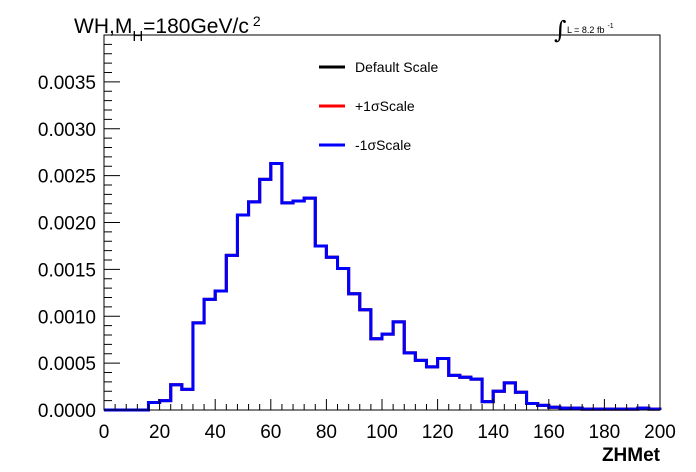  What do you see at coordinates (67, 270) in the screenshot?
I see `y-tick-label: 0.0015` at bounding box center [67, 270].